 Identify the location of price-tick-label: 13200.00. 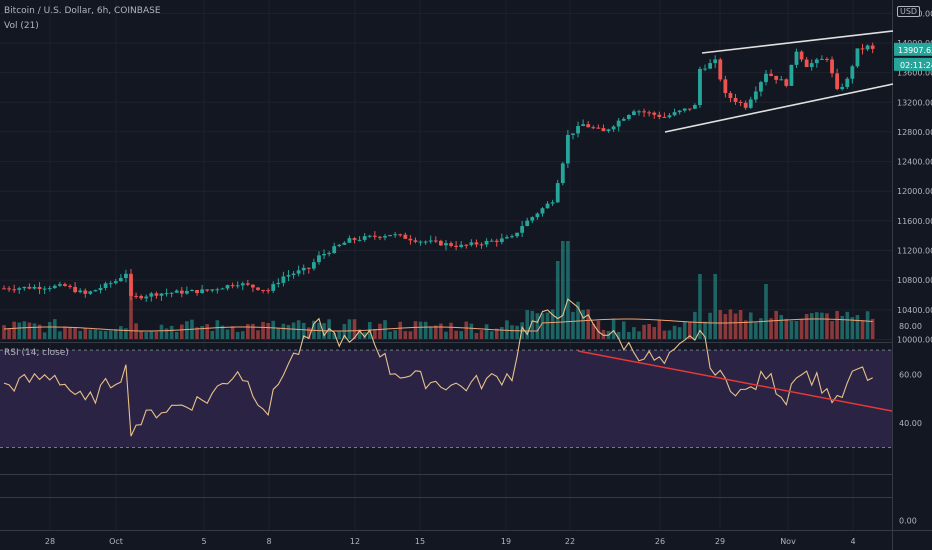
(914, 102).